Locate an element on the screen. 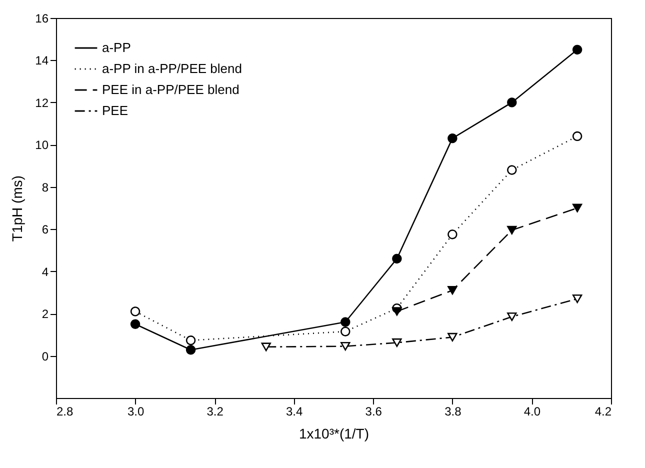 The width and height of the screenshot is (645, 468). x-axis-title: 1x10³*(1/T) is located at coordinates (334, 434).